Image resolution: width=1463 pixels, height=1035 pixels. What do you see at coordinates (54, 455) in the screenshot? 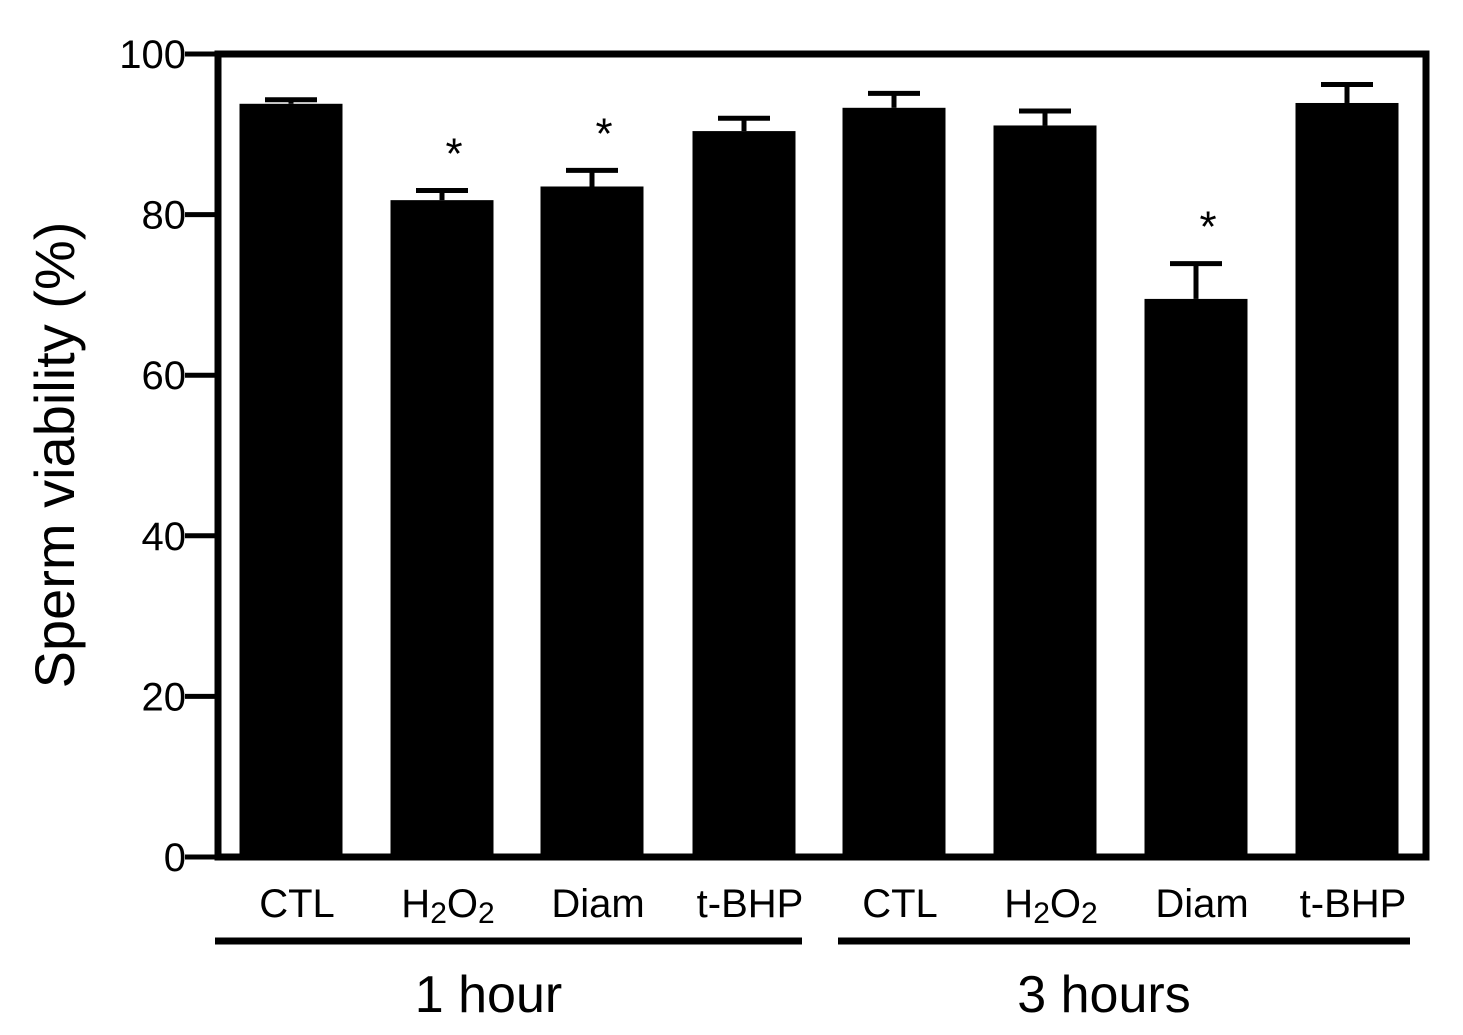
I see `y-axis-label: Sperm viability (%)` at bounding box center [54, 455].